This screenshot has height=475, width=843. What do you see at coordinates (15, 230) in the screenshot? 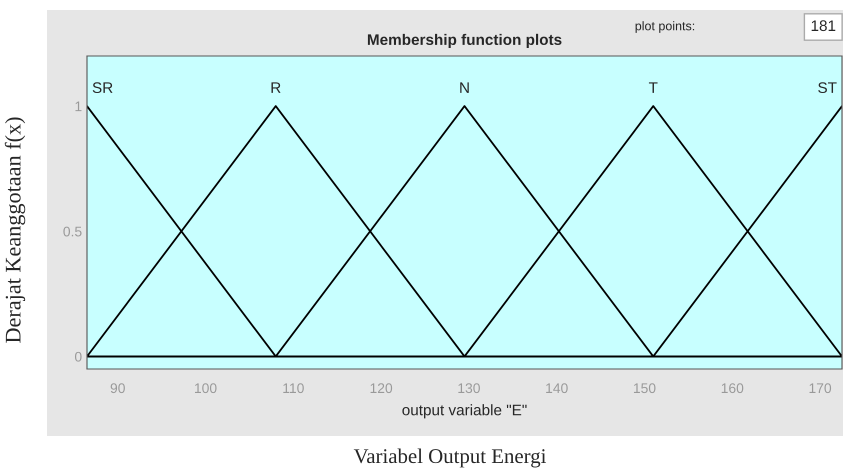
I see `y-axis-title: Derajat Keanggotaan f(x)` at bounding box center [15, 230].